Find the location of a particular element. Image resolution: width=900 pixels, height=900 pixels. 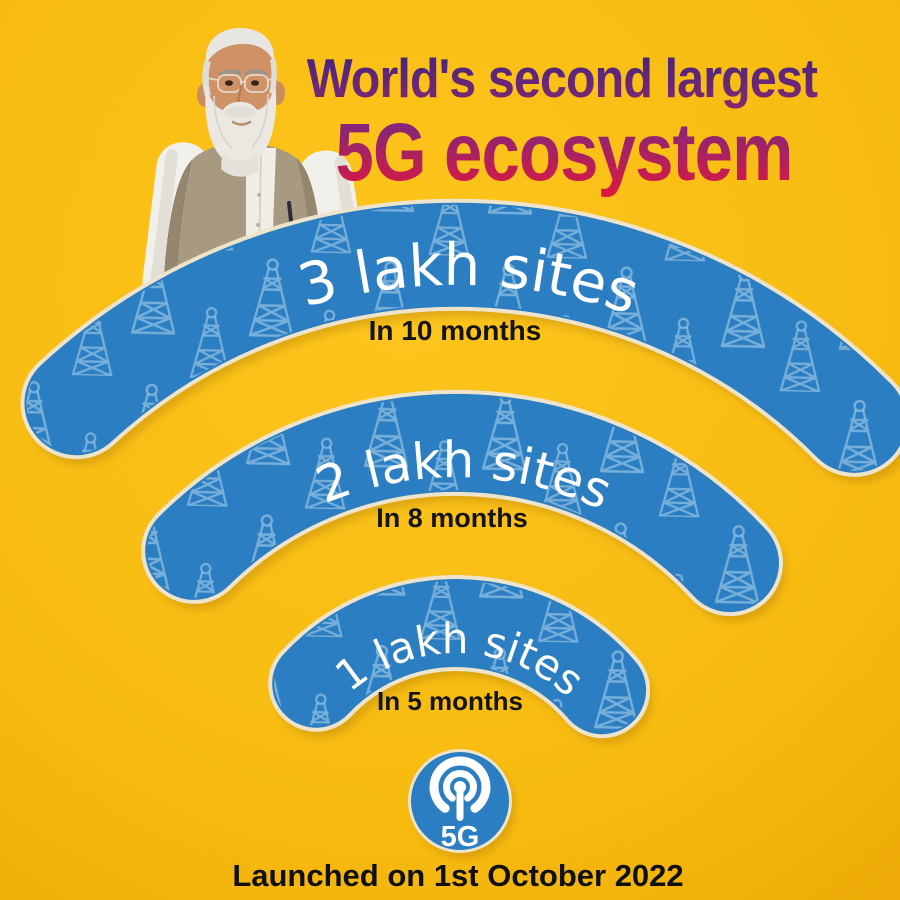

duration-5-months: In 5 months is located at coordinates (450, 701).